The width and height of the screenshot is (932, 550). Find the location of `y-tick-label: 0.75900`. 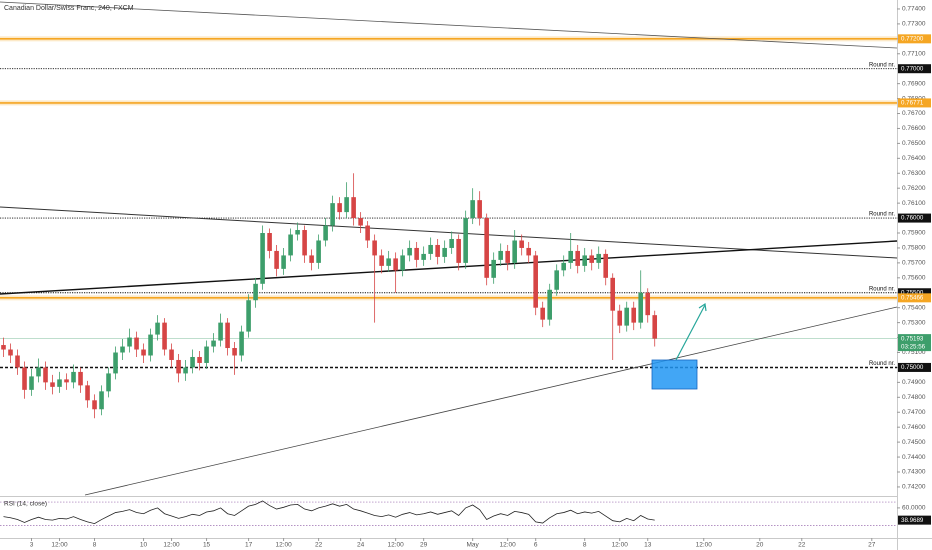

y-tick-label: 0.75900 is located at coordinates (914, 233).